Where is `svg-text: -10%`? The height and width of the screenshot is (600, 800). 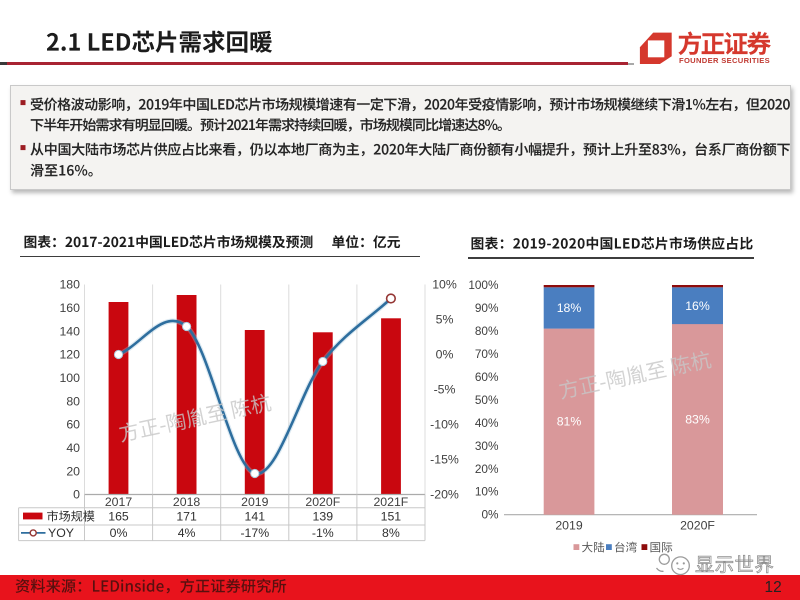
svg-text: -10% is located at coordinates (444, 425).